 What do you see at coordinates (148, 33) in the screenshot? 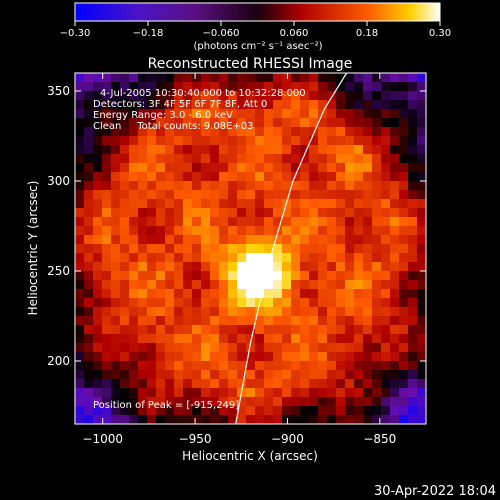
I see `colorbar-tick-label: −0.18` at bounding box center [148, 33].